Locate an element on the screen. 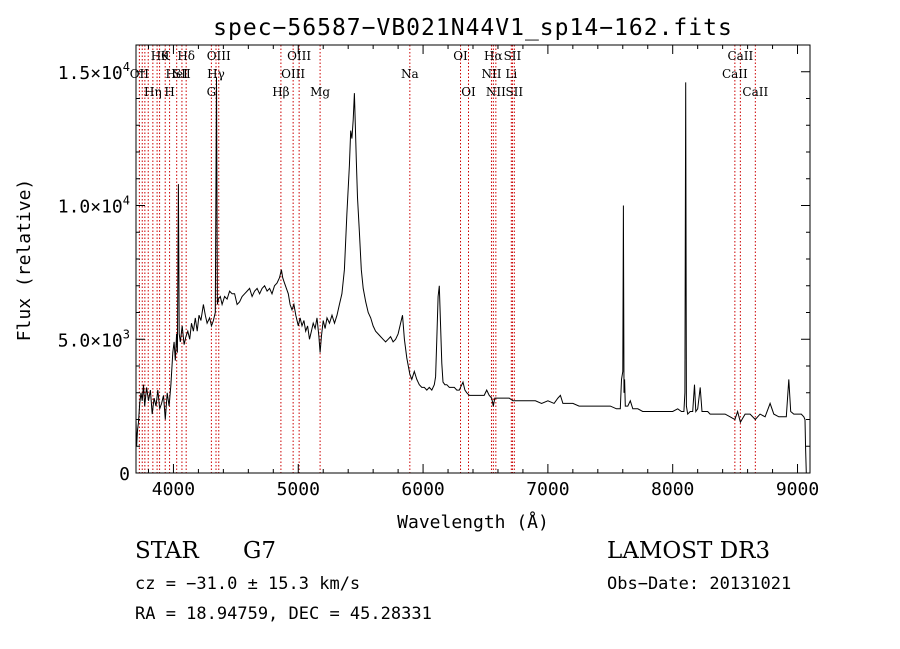 This screenshot has height=649, width=900. line-label: K is located at coordinates (166, 56).